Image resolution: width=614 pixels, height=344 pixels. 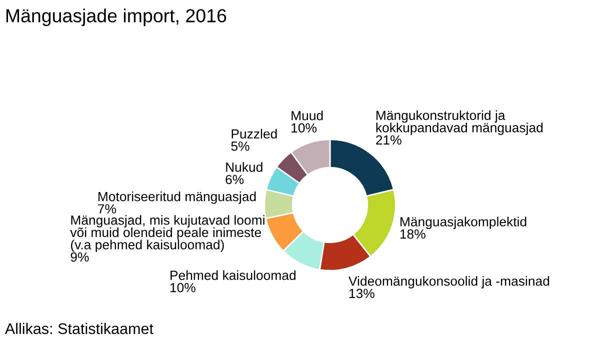 What do you see at coordinates (463, 223) in the screenshot?
I see `slice-label: Mänguasjakomplektid` at bounding box center [463, 223].